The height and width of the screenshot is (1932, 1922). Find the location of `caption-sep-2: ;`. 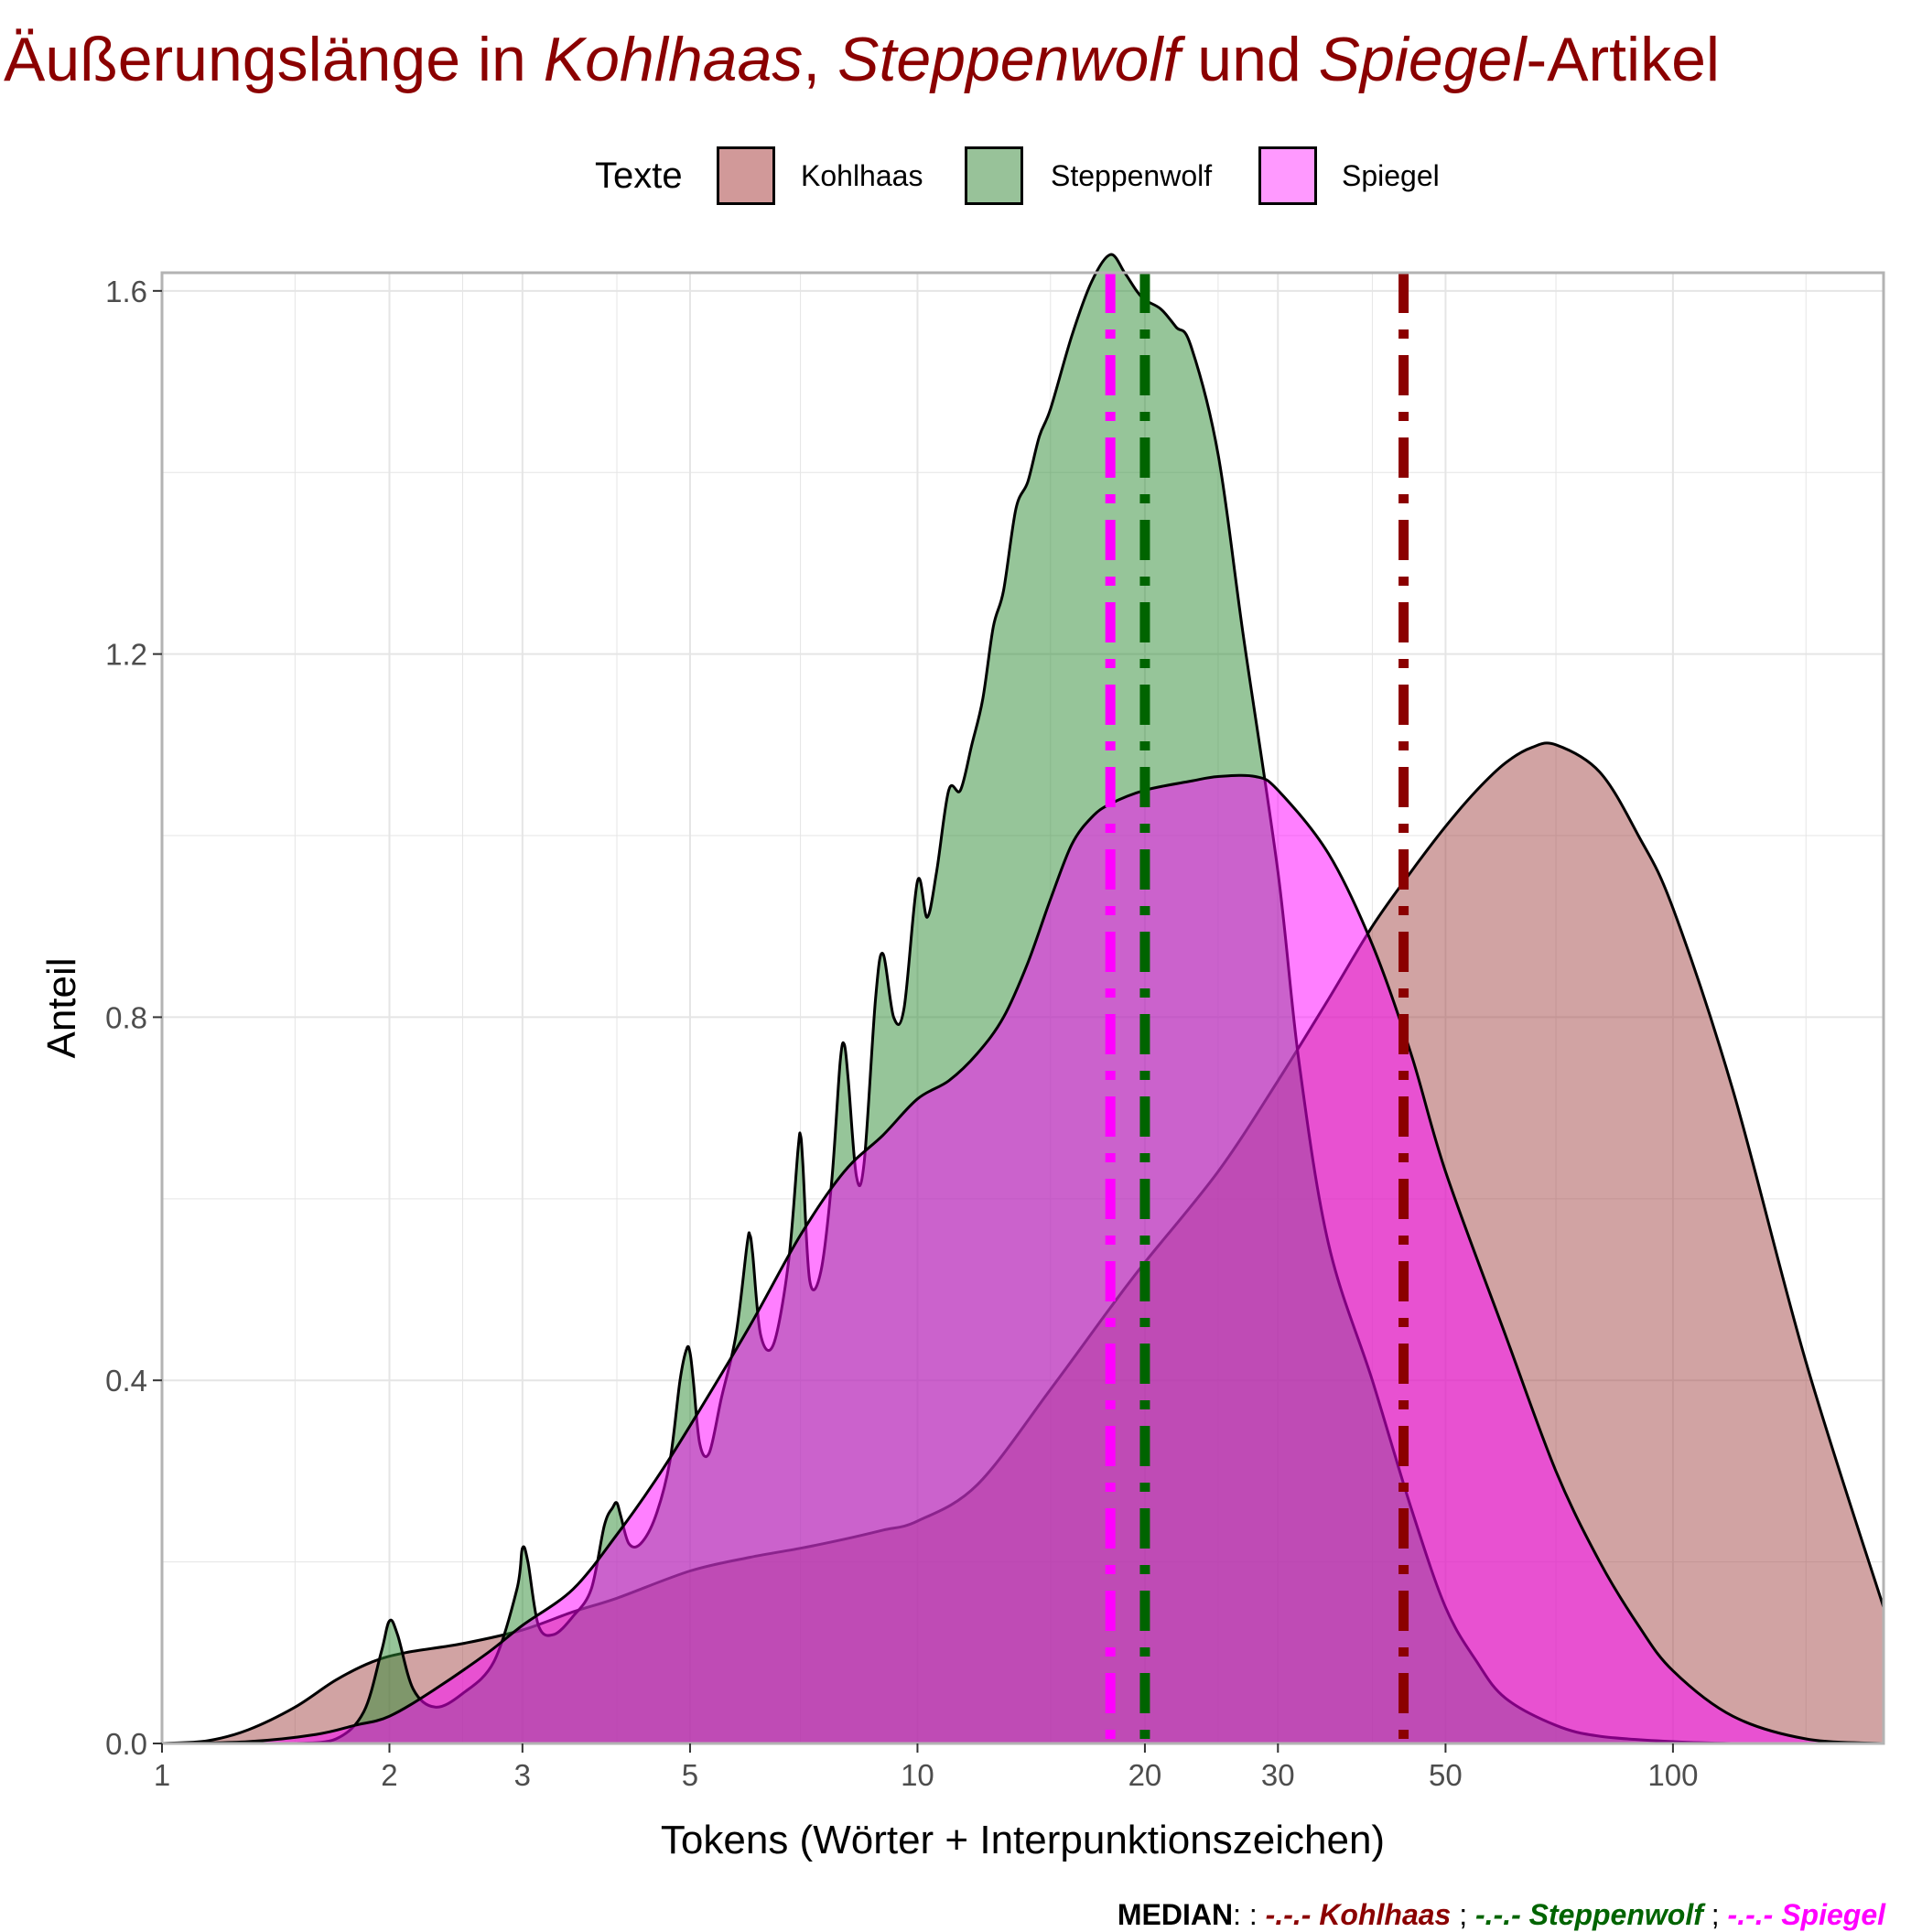

caption-sep-2: ; is located at coordinates (1715, 1915).